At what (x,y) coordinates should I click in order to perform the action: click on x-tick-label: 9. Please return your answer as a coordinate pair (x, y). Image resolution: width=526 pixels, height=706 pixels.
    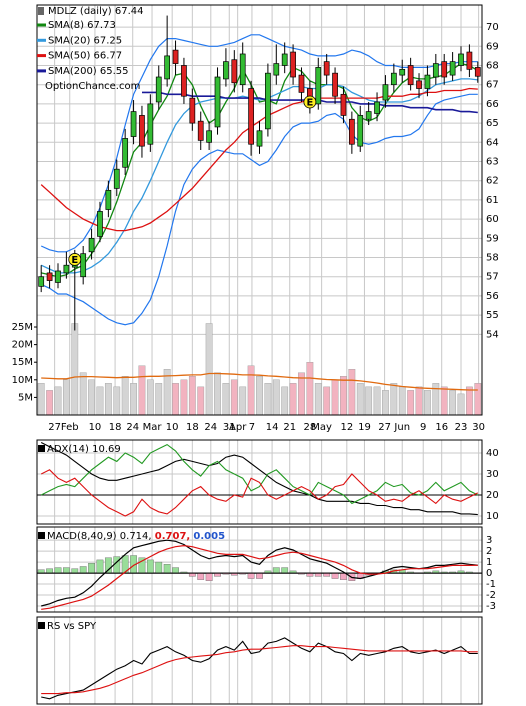
    Looking at the image, I should click on (423, 427).